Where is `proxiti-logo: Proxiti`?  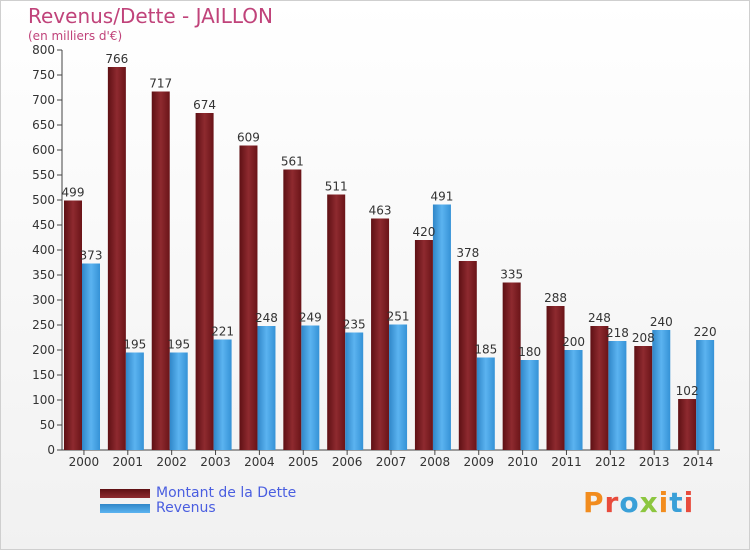
proxiti-logo: Proxiti is located at coordinates (638, 502).